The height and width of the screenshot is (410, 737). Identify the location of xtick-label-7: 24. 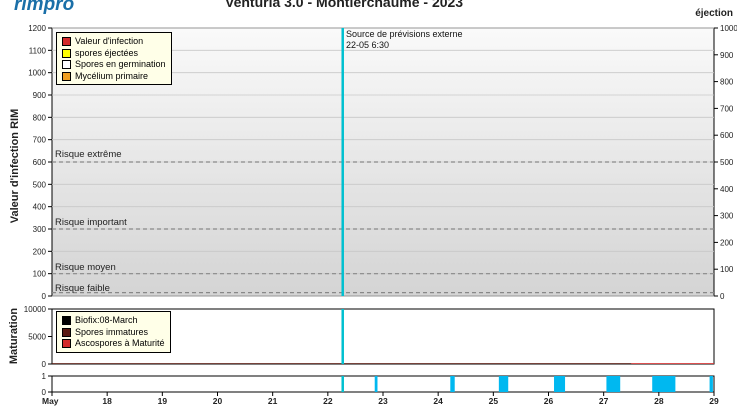
(438, 401).